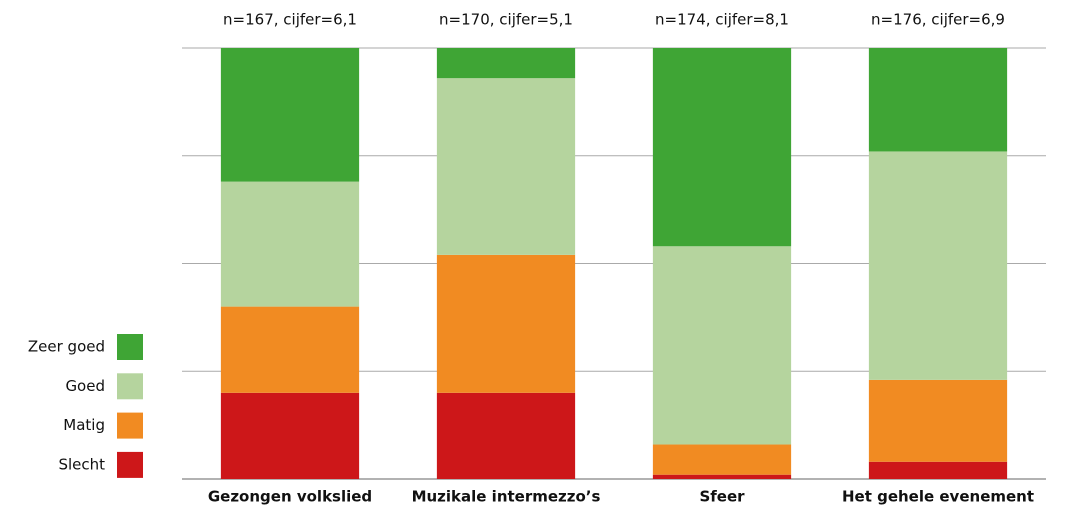  Describe the element at coordinates (506, 497) in the screenshot. I see `x-tick-label: Muzikale intermezzo’s` at that location.